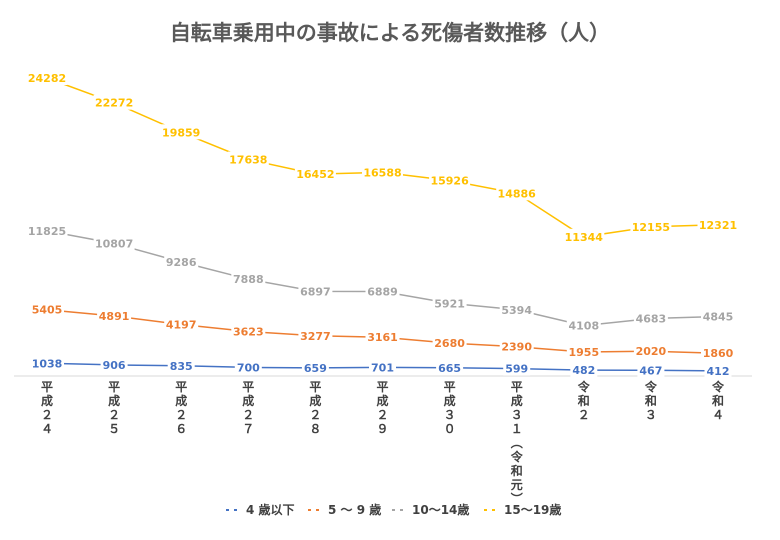 This screenshot has width=780, height=540. I want to click on data-label: 835, so click(181, 366).